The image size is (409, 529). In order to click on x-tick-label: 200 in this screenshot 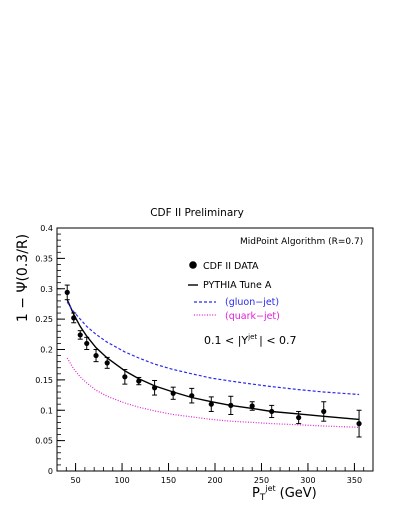, I will do `click(214, 480)`.